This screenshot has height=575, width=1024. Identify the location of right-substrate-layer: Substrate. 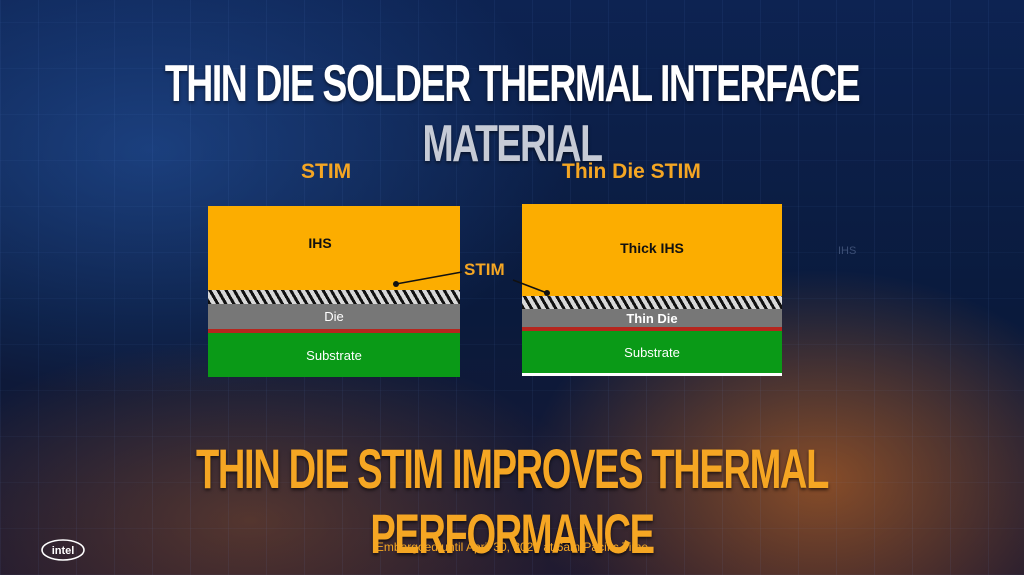
(652, 352).